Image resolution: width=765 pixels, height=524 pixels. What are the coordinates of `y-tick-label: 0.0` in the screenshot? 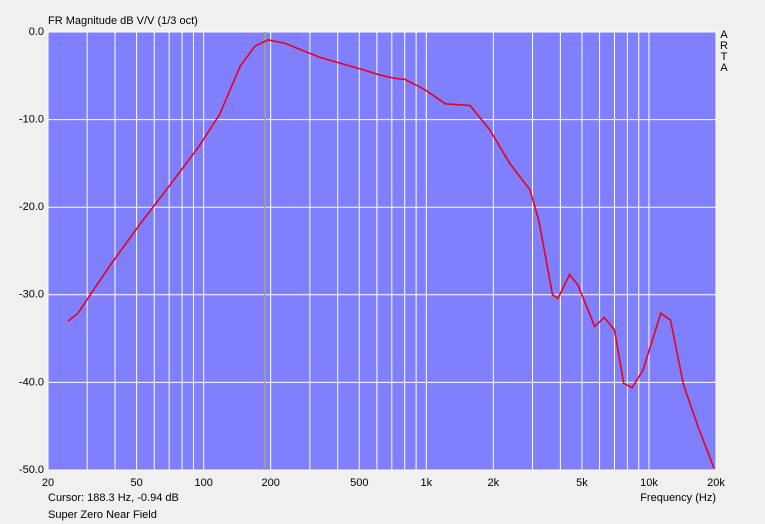 It's located at (36, 32).